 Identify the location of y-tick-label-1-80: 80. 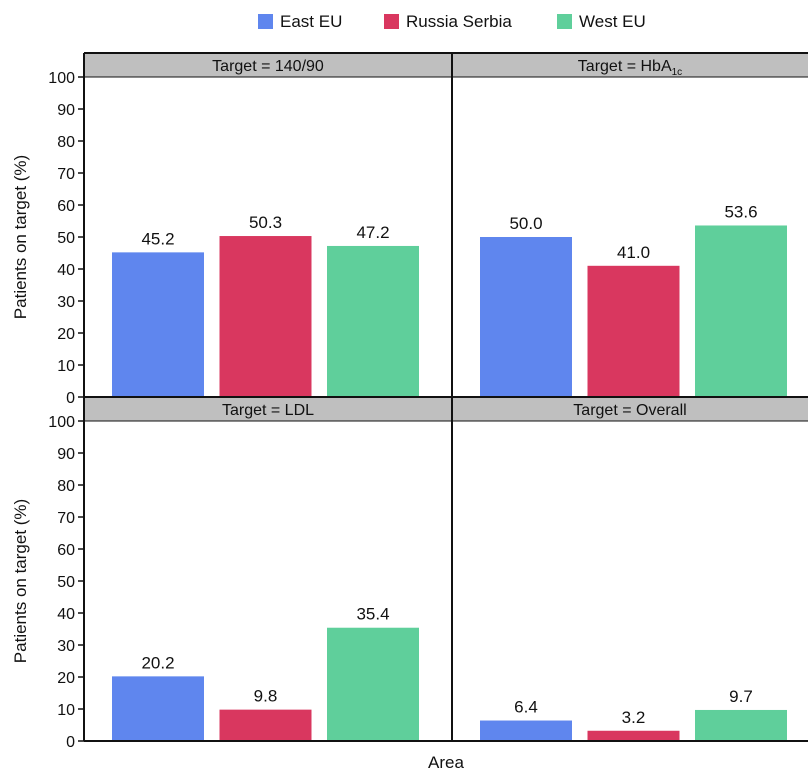
(66, 142).